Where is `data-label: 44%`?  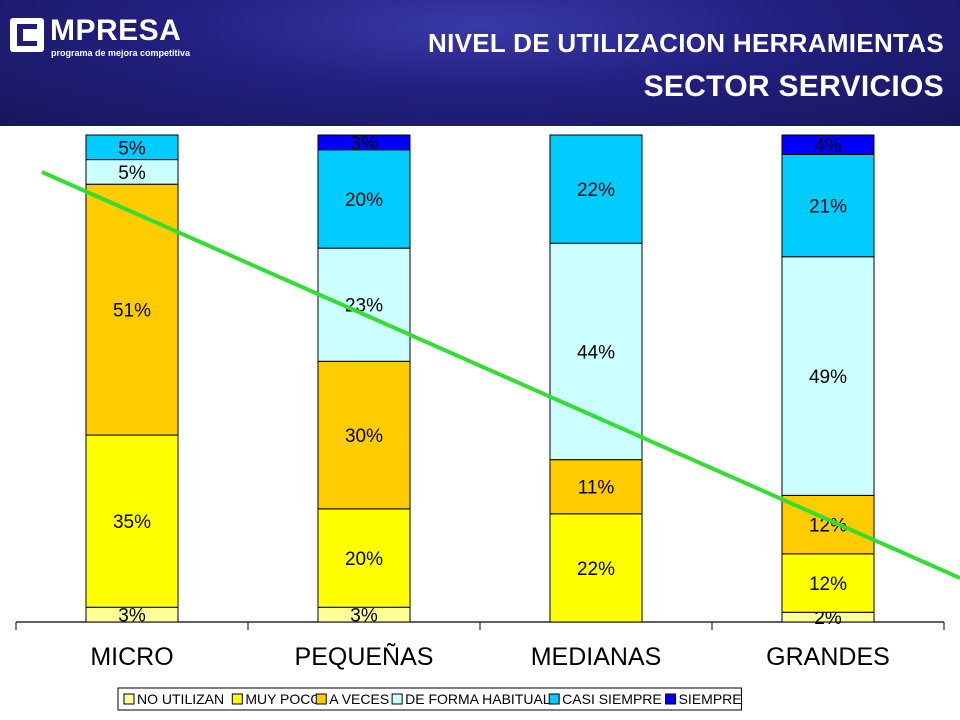 data-label: 44% is located at coordinates (596, 352).